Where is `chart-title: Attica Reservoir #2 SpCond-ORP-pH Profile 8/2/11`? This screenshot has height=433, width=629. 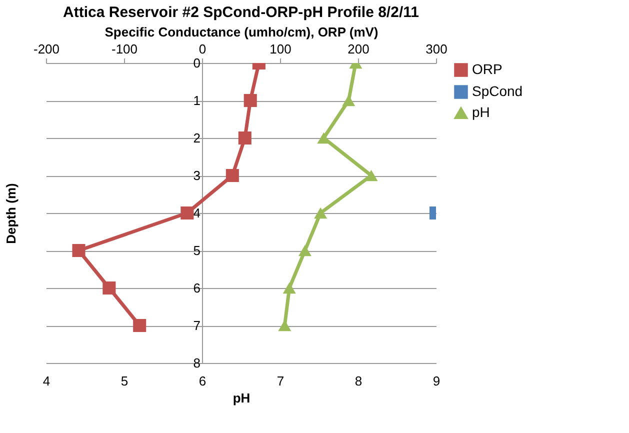
chart-title: Attica Reservoir #2 SpCond-ORP-pH Profile 8/2/11 is located at coordinates (241, 12).